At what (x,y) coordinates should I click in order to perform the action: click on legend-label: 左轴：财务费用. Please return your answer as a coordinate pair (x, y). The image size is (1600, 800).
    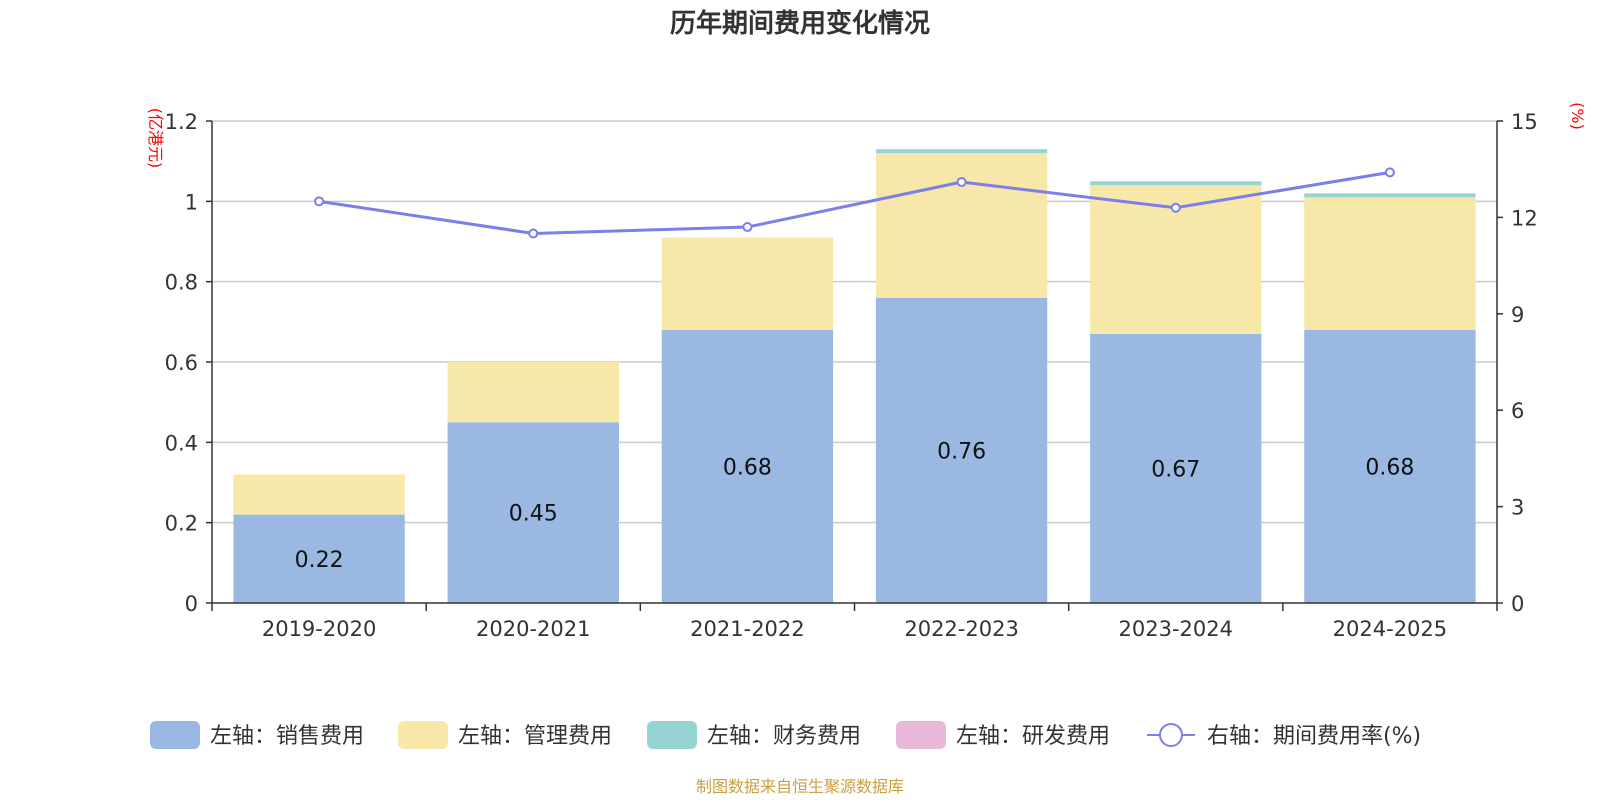
    Looking at the image, I should click on (784, 736).